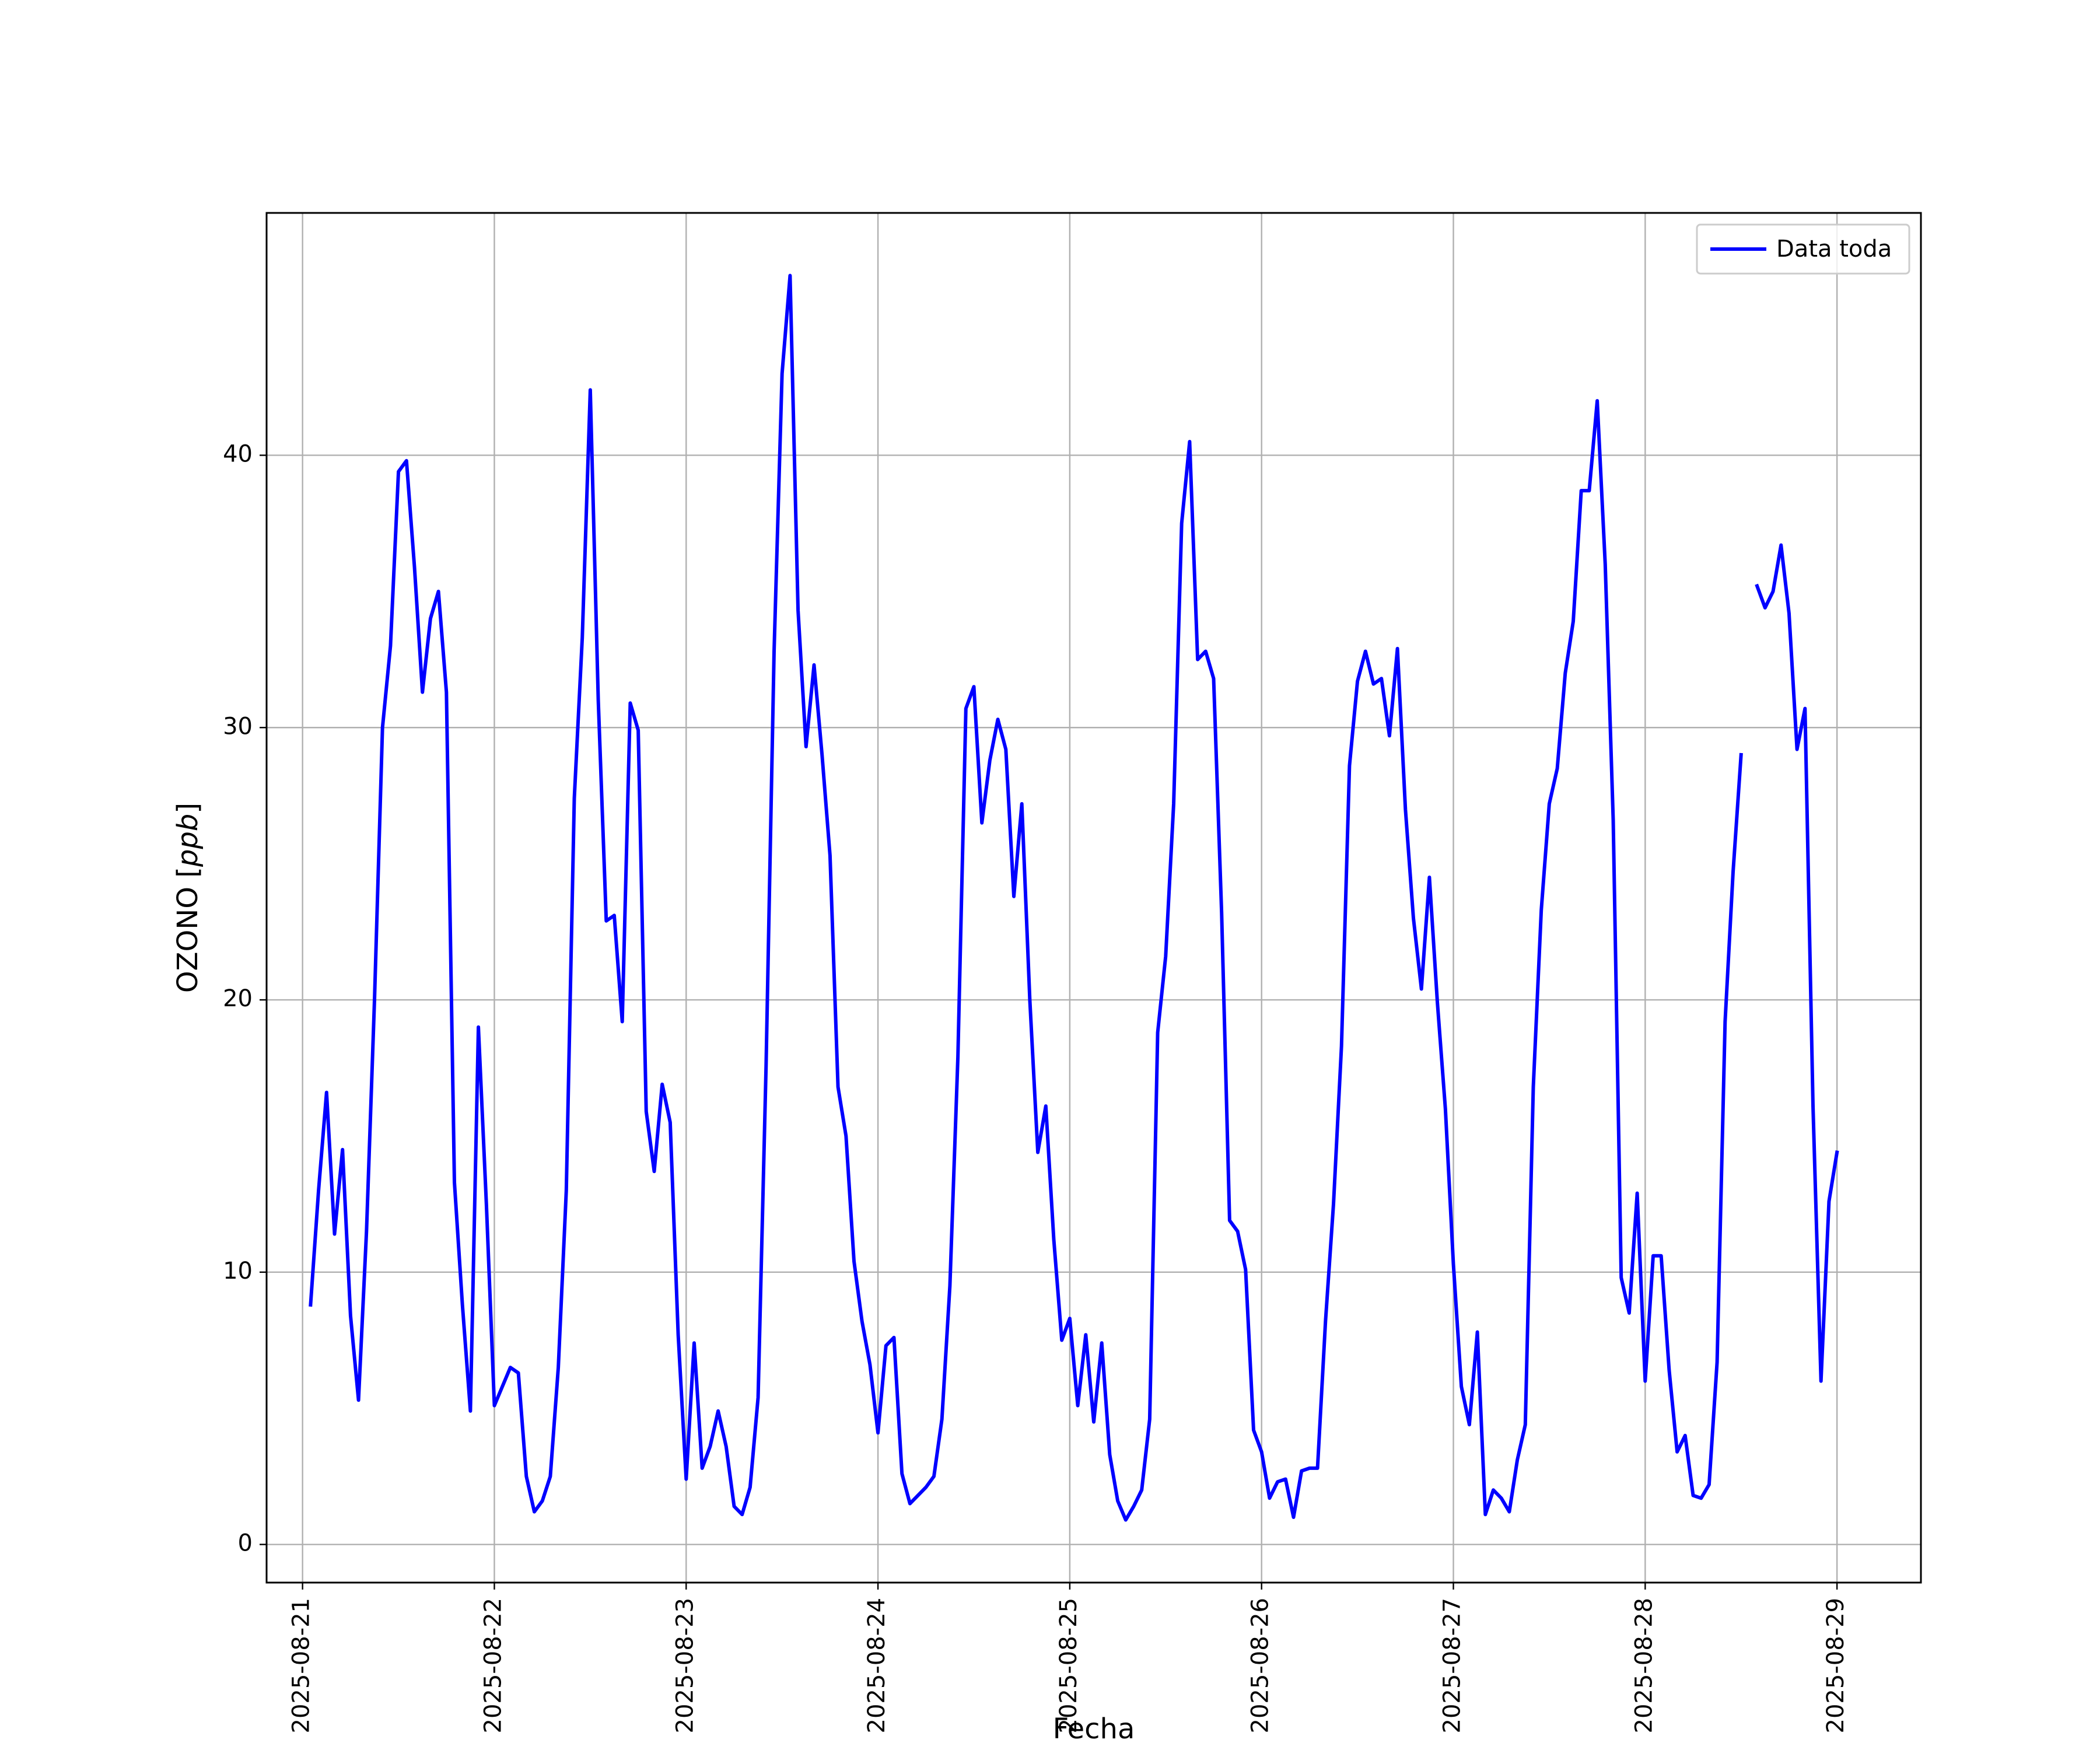  I want to click on y-tick-label: 40, so click(238, 453).